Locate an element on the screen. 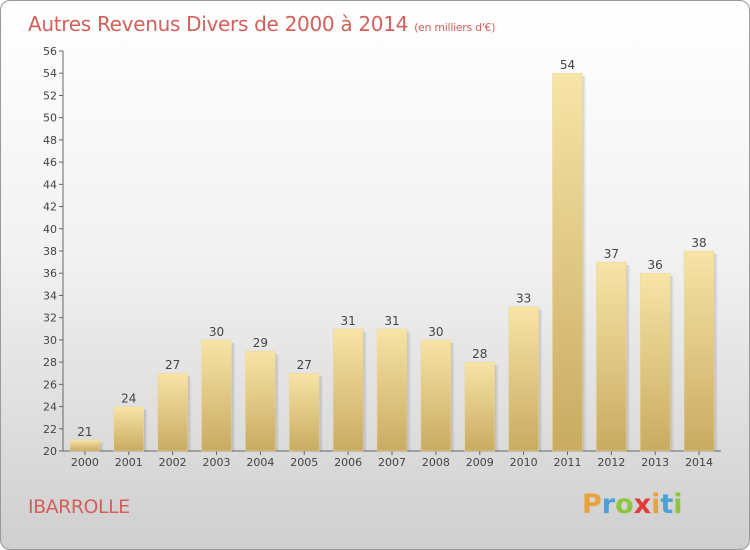  x-tick-label: 2010 is located at coordinates (524, 462).